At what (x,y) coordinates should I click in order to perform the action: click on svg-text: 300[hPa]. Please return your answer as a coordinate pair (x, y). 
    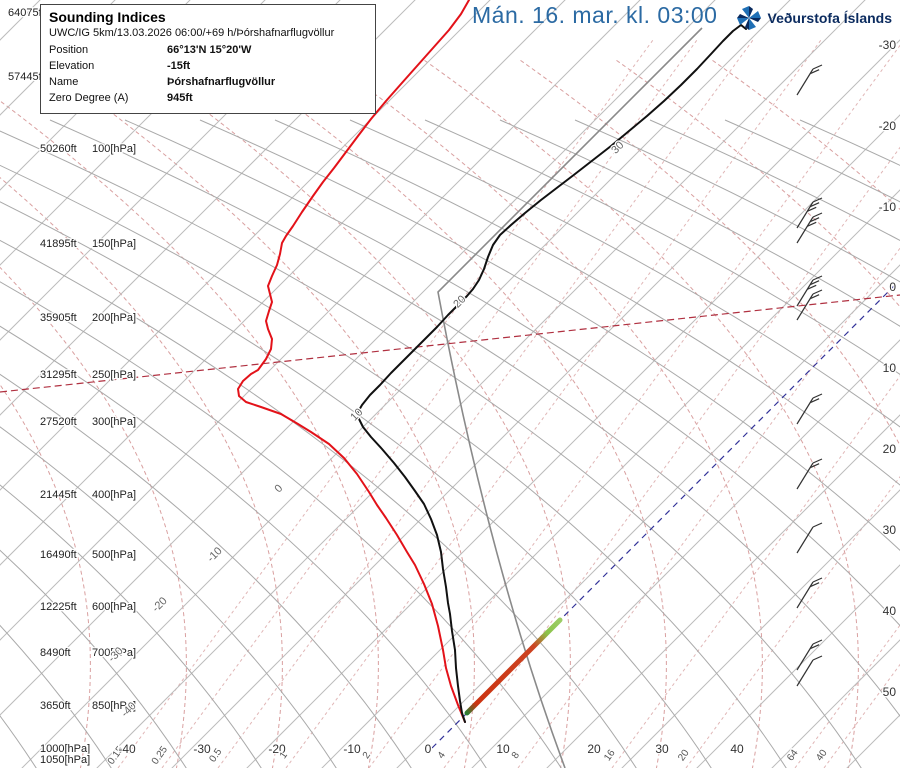
    Looking at the image, I should click on (114, 422).